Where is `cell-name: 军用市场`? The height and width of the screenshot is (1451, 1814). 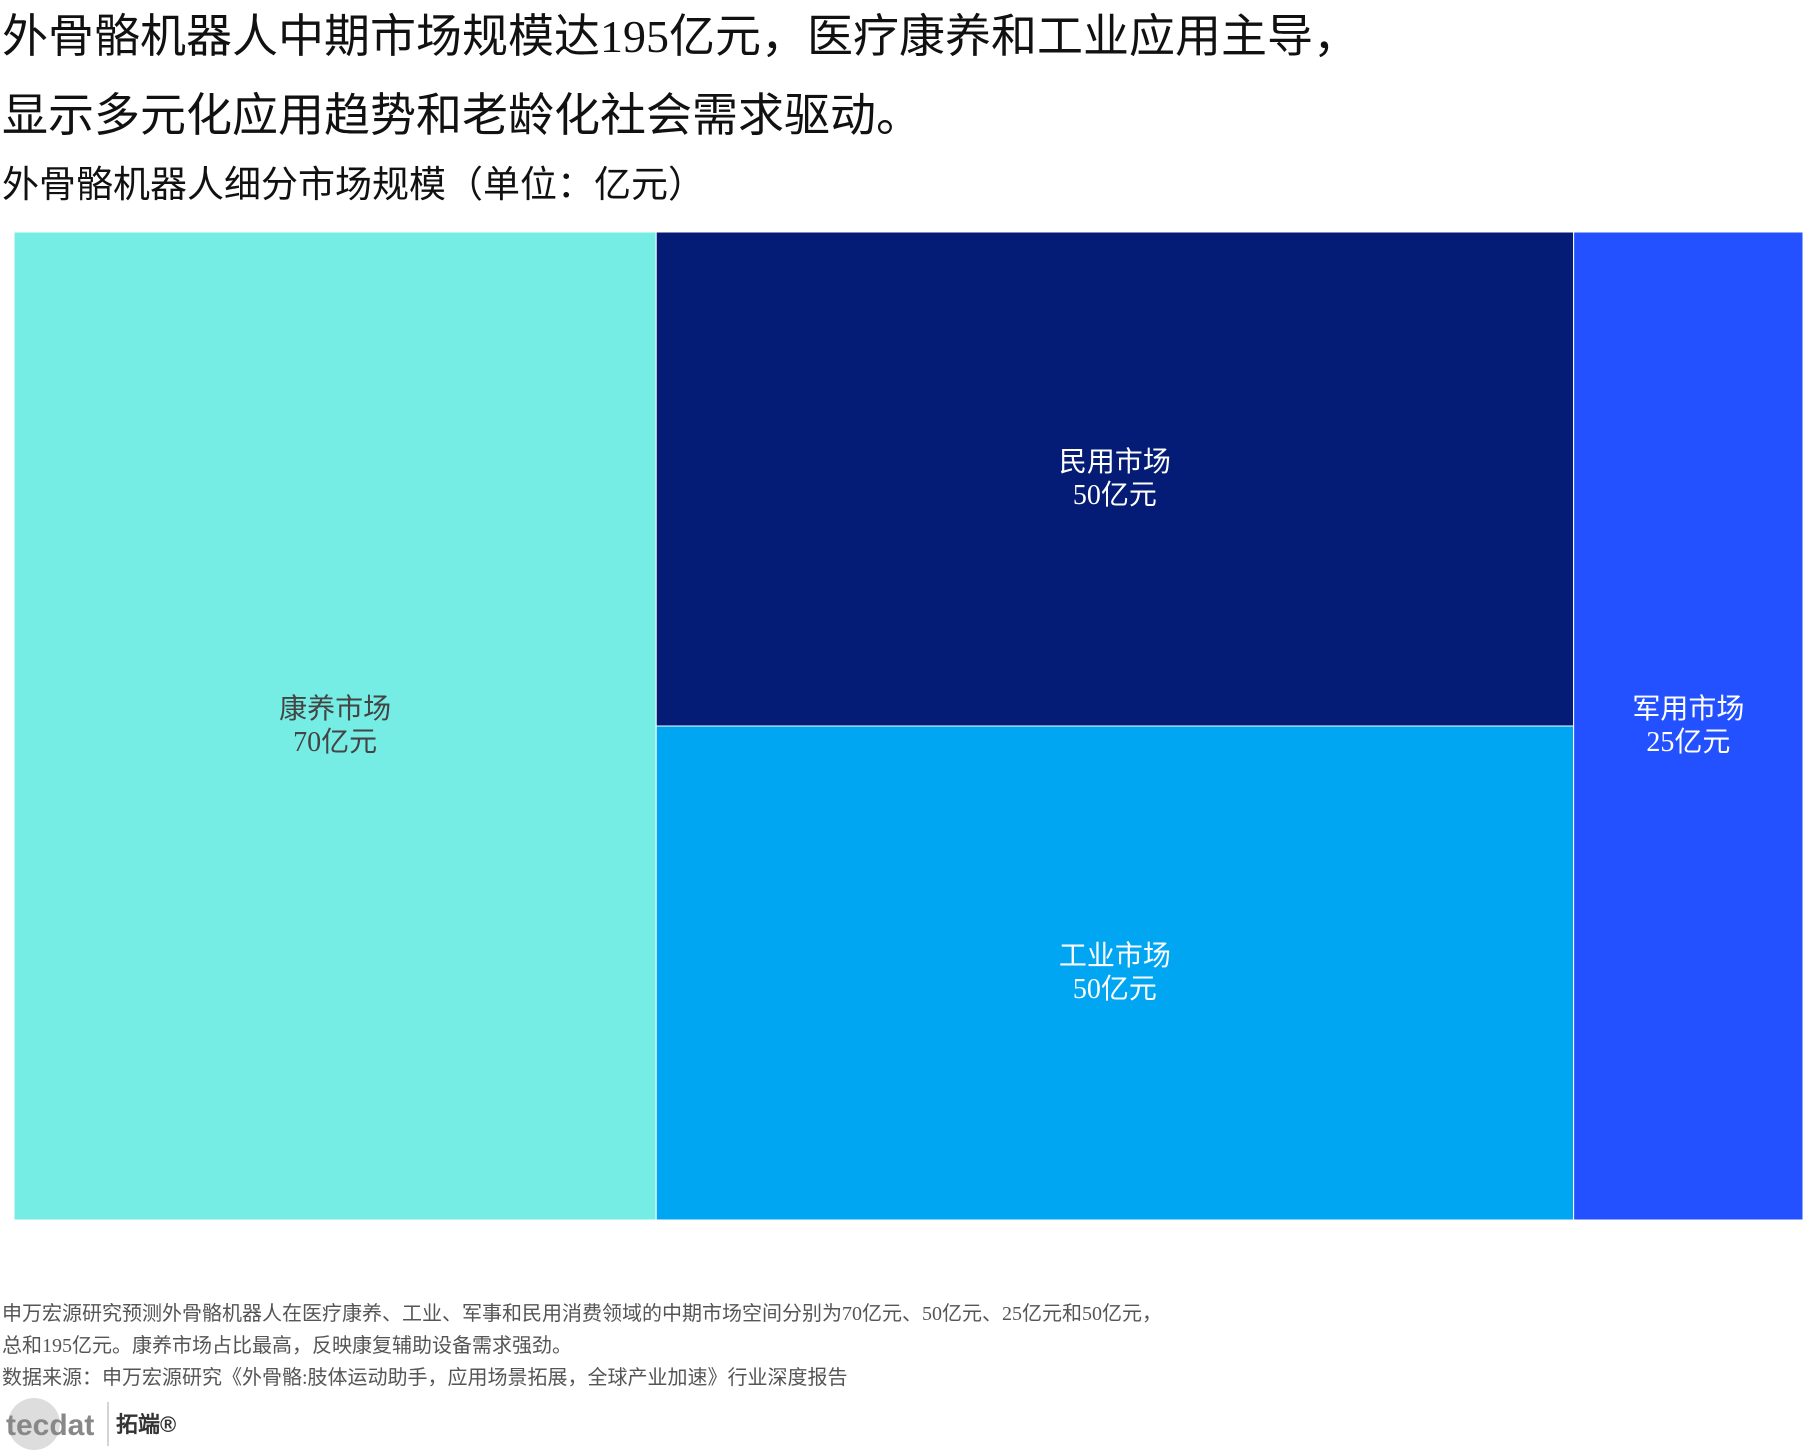
cell-name: 军用市场 is located at coordinates (1688, 709).